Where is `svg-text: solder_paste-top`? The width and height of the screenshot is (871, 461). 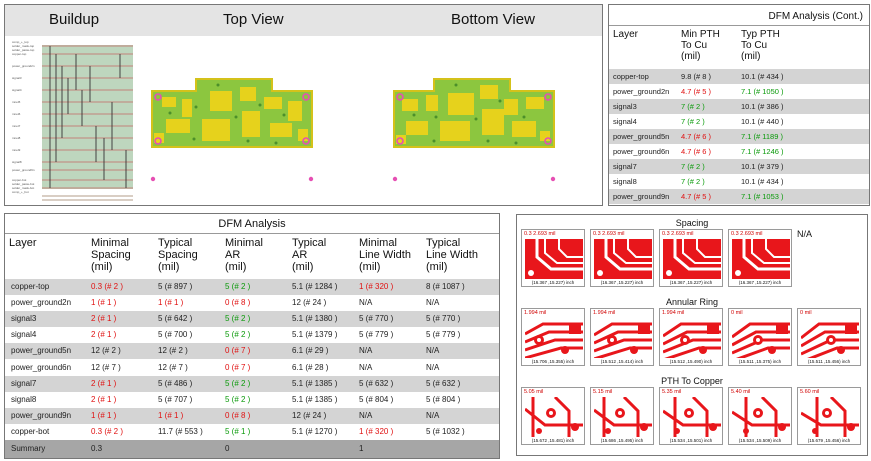
svg-text: solder_paste-top is located at coordinates (23, 50).